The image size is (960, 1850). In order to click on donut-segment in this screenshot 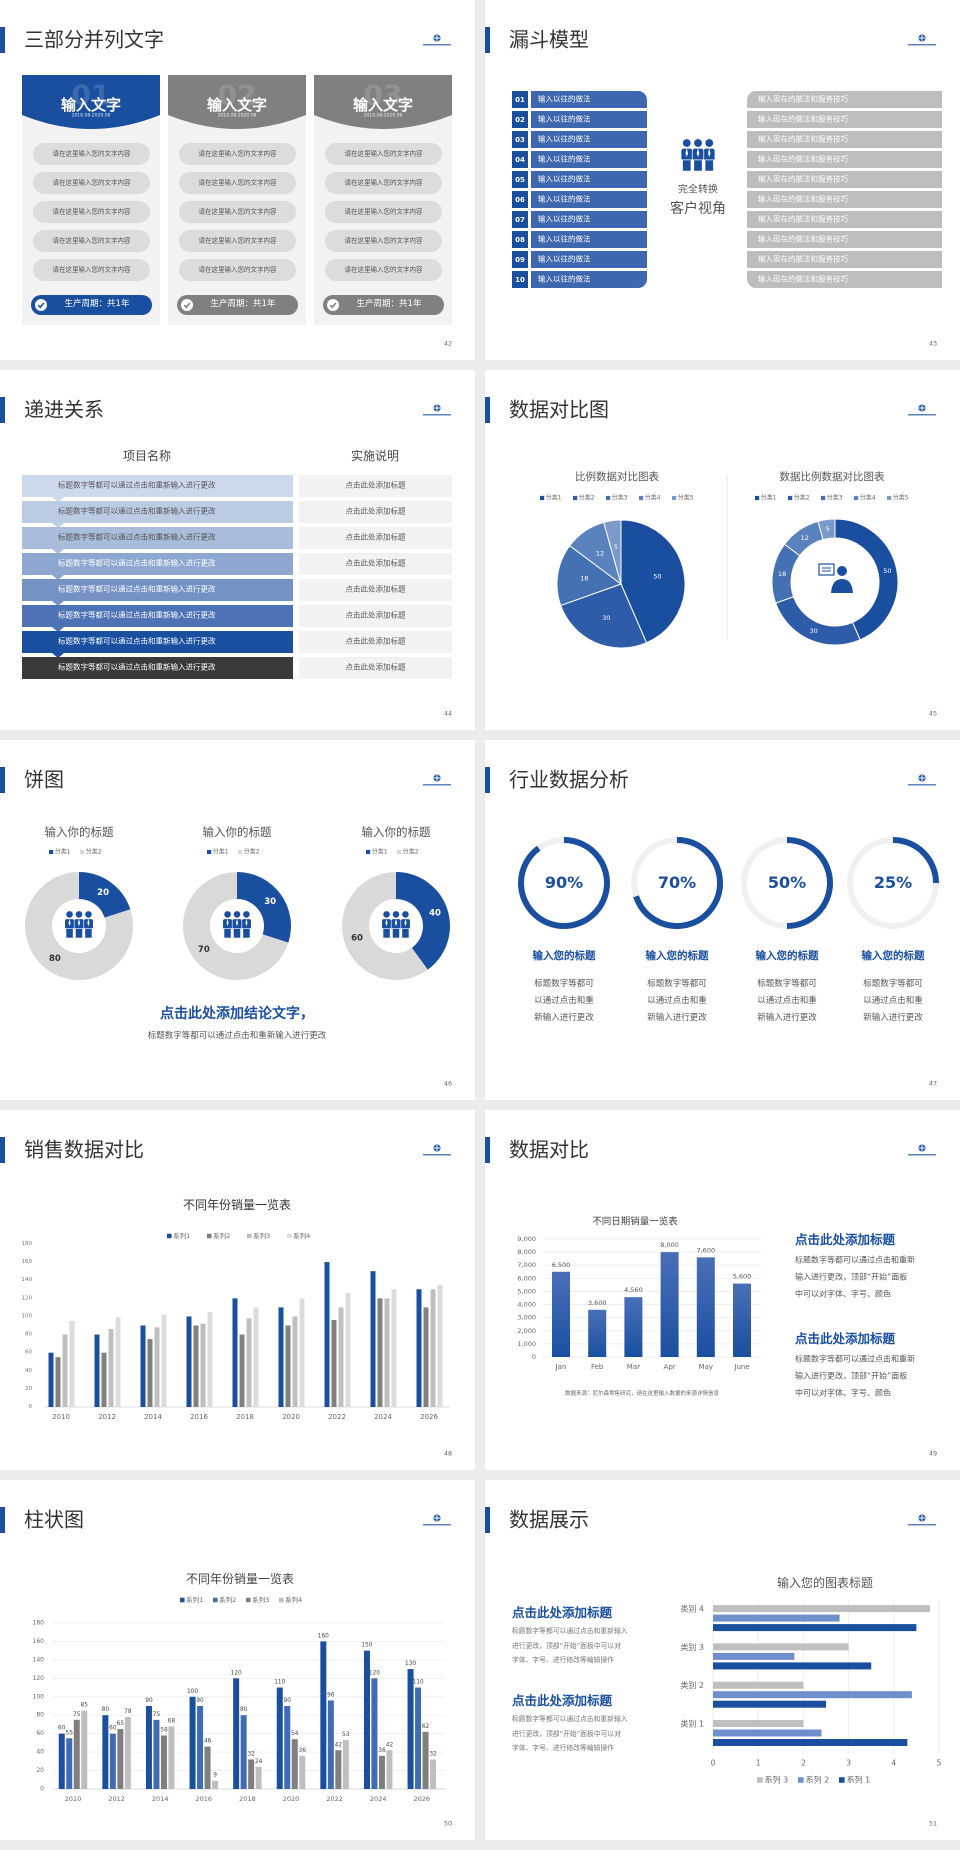, I will do `click(384, 926)`.